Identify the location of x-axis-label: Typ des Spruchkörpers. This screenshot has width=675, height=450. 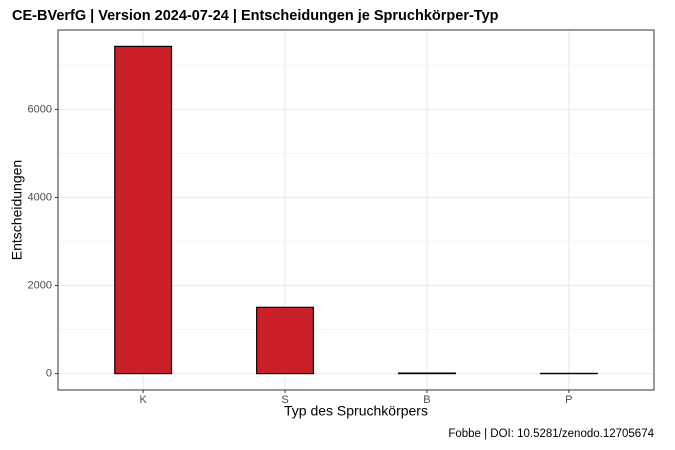
(356, 411).